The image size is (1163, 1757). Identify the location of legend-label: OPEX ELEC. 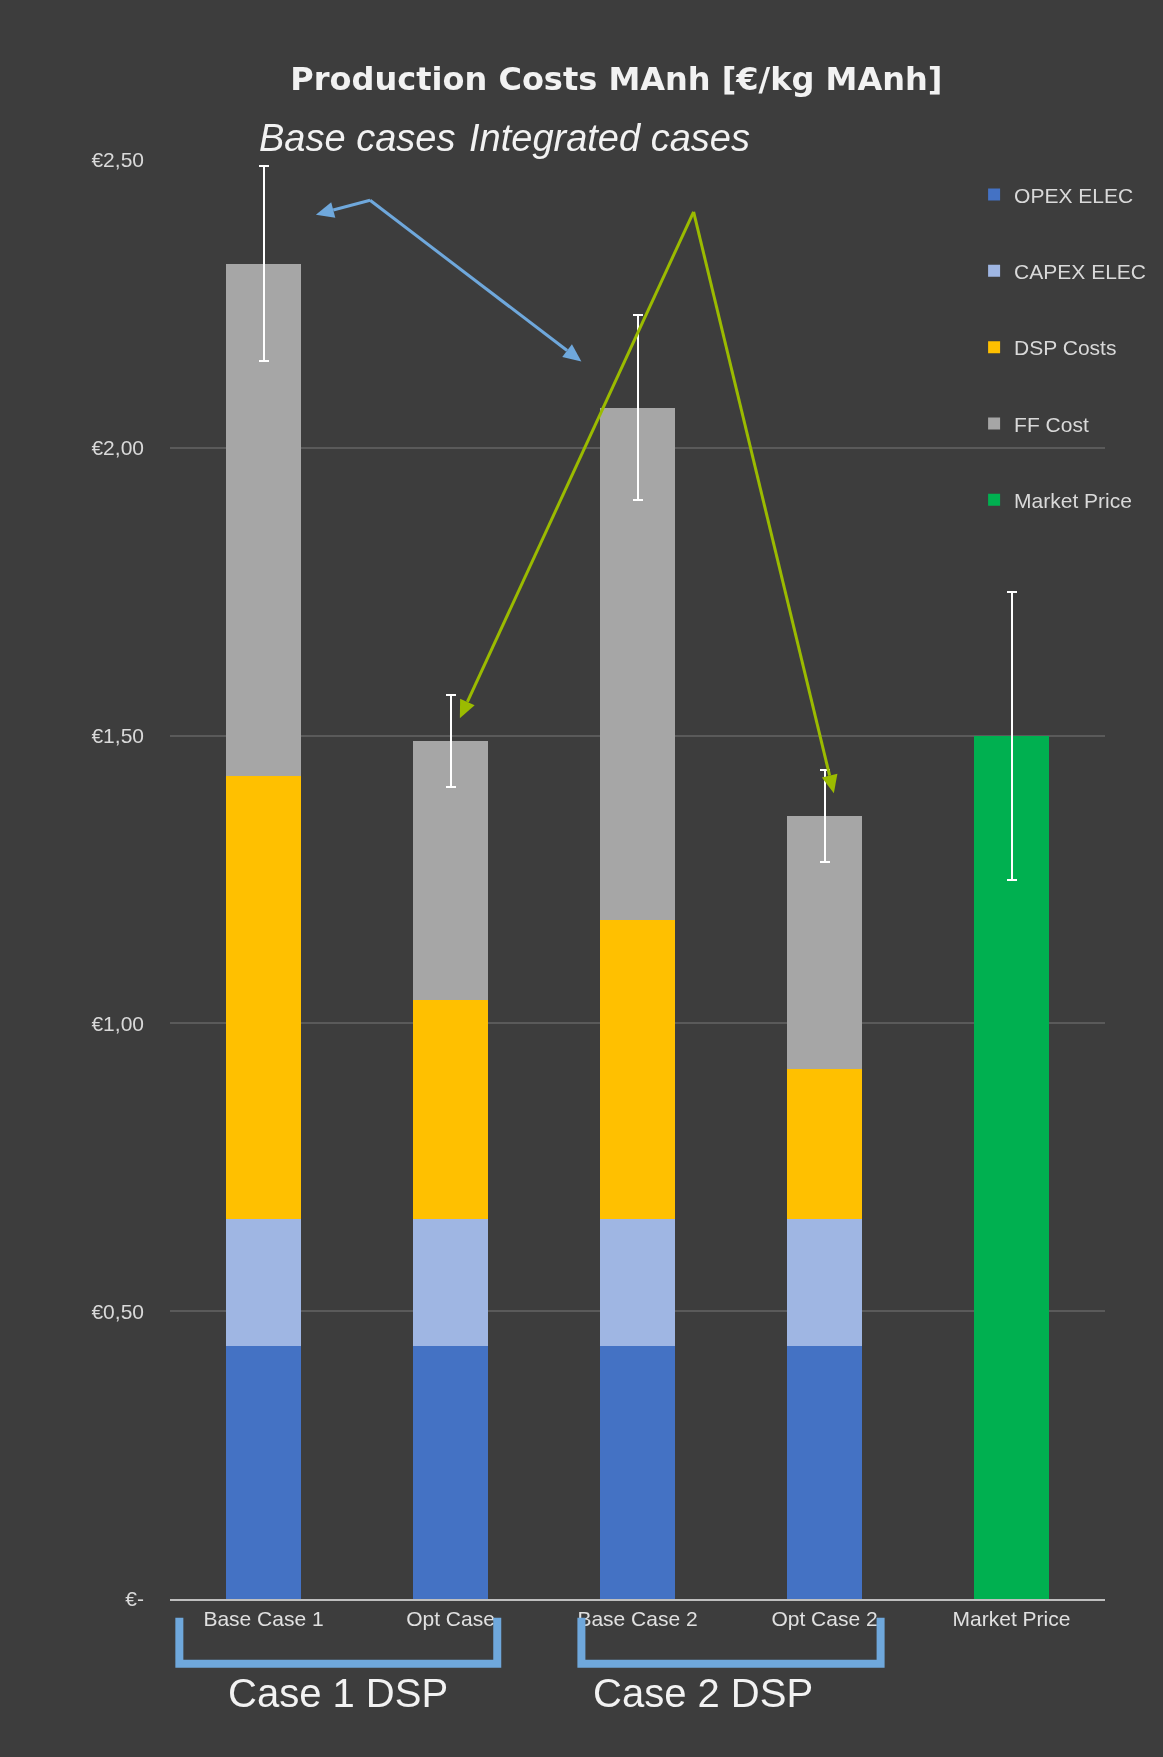
(1074, 195).